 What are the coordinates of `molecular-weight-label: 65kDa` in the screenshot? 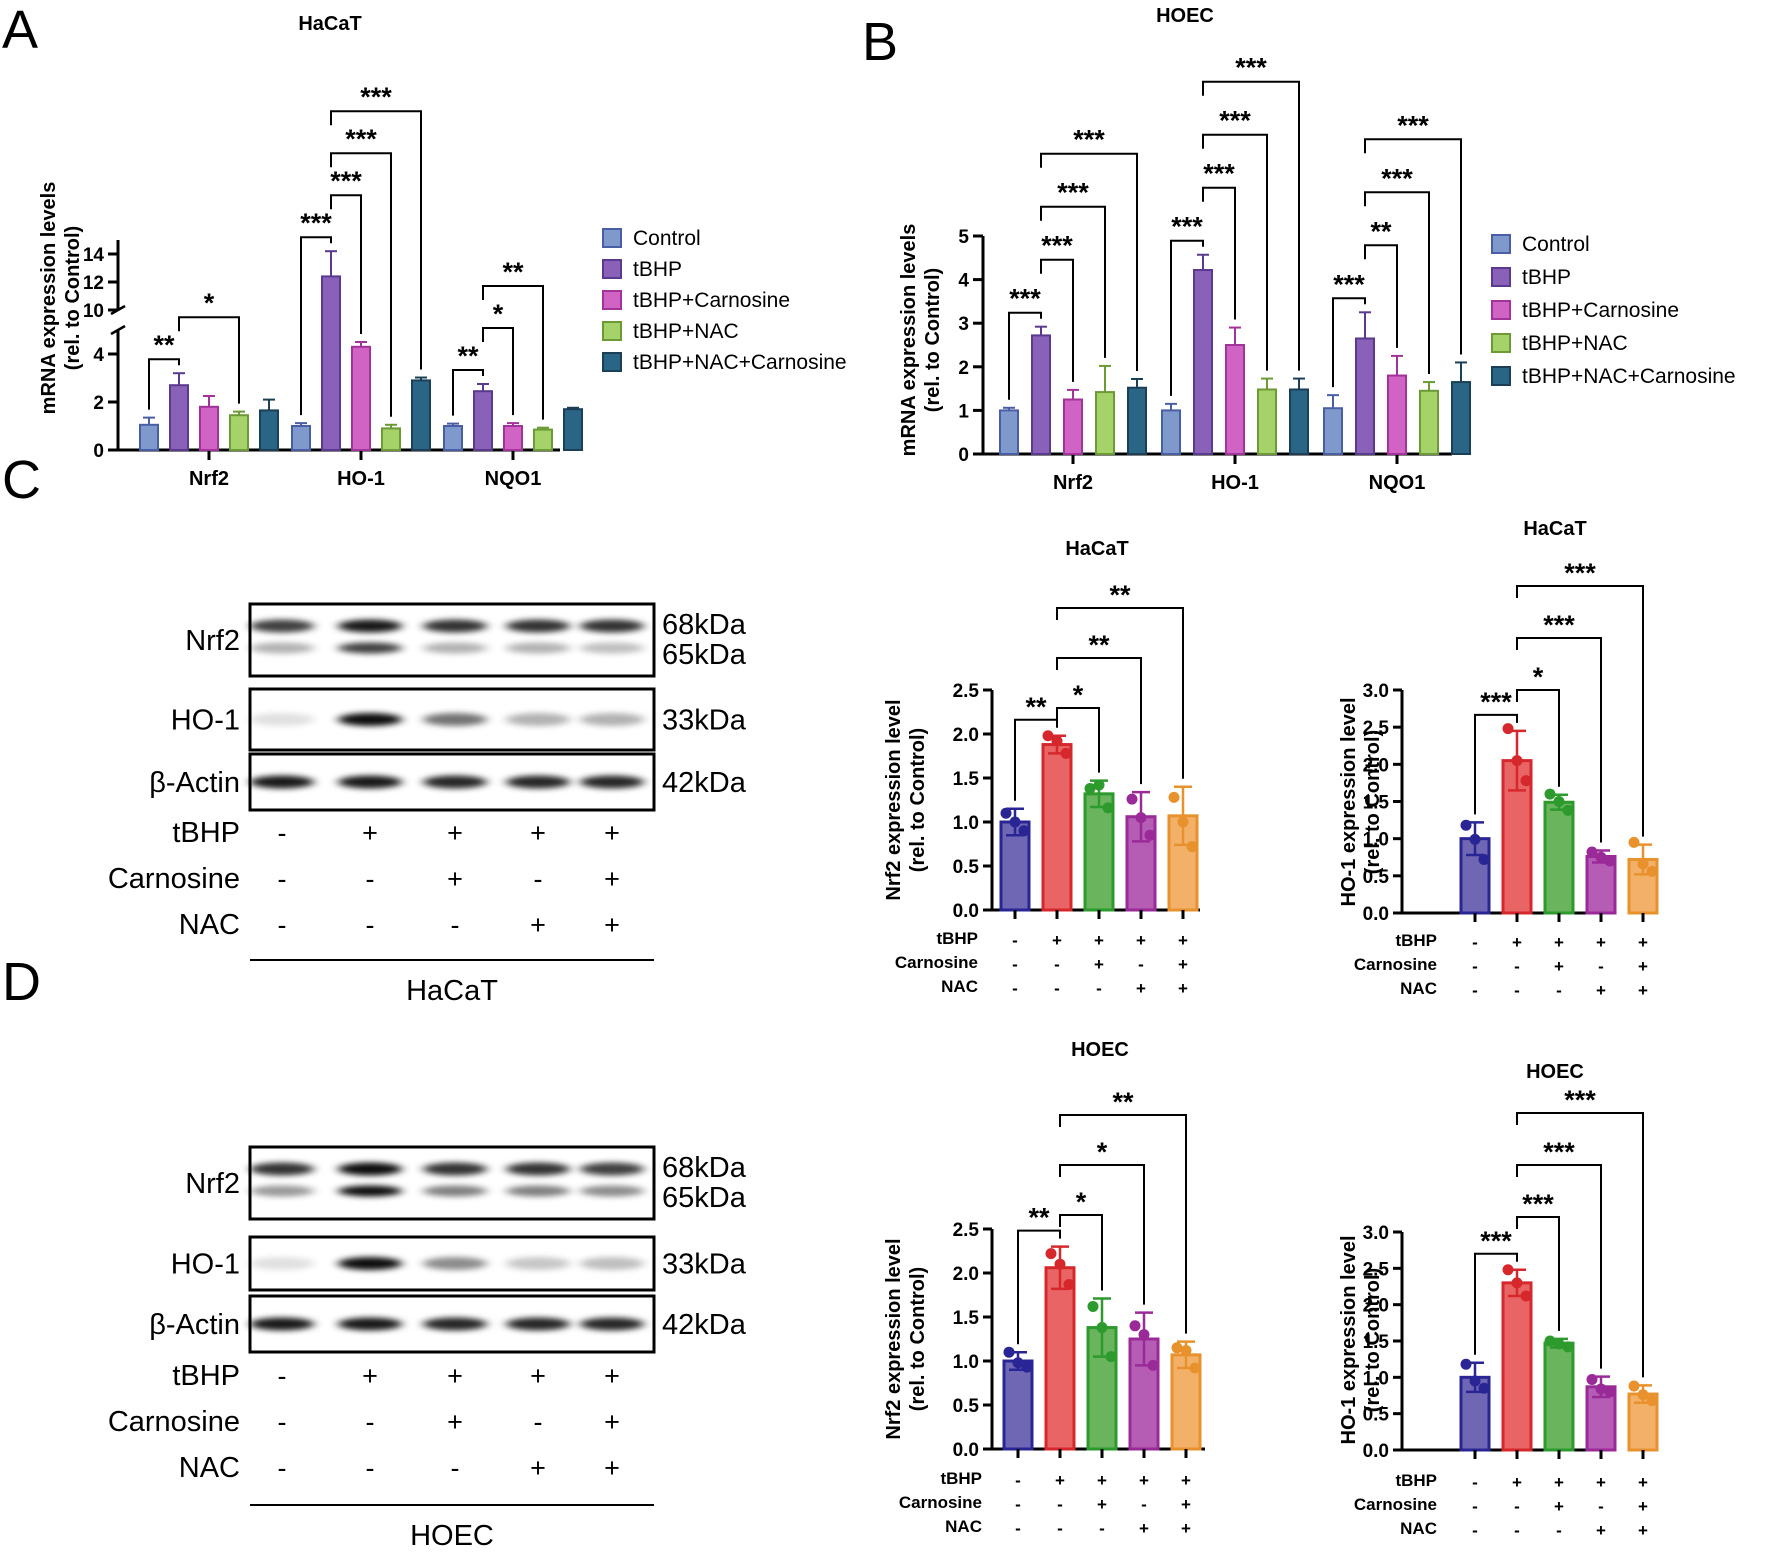 It's located at (704, 655).